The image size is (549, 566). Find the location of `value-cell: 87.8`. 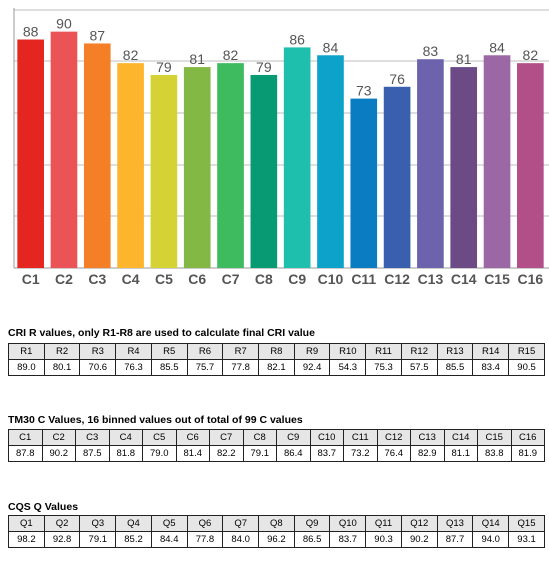

value-cell: 87.8 is located at coordinates (25, 453).